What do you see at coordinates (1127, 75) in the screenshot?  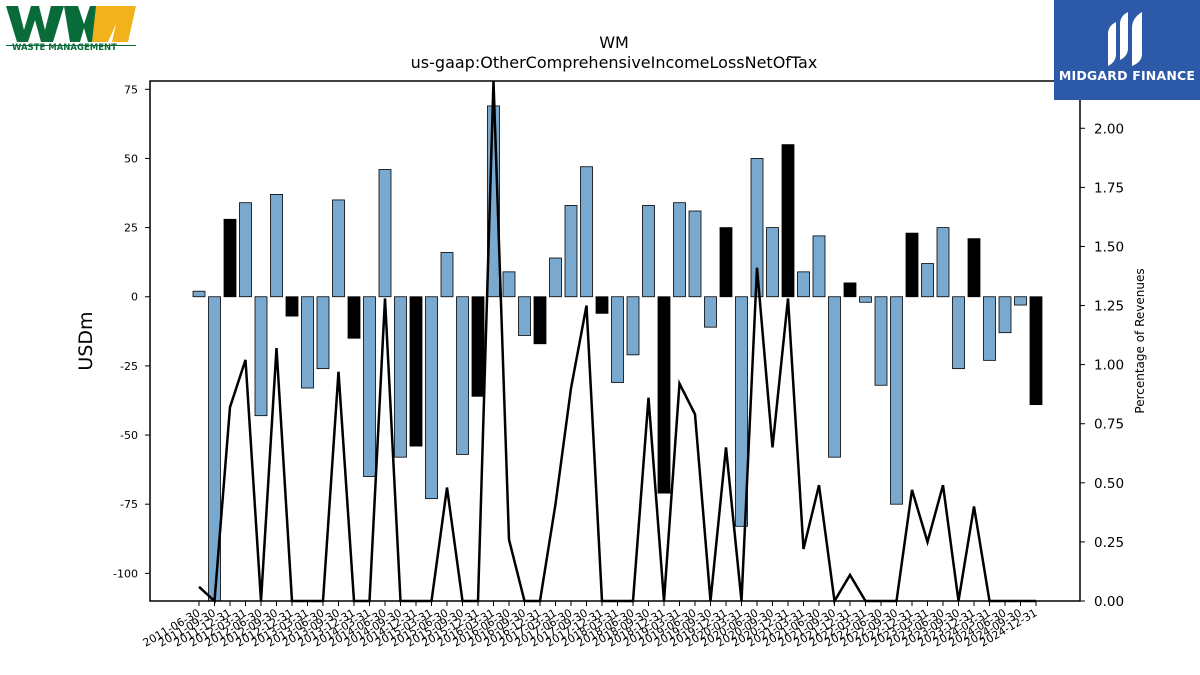 I see `midgard-finance-text: MIDGARD FINANCE` at bounding box center [1127, 75].